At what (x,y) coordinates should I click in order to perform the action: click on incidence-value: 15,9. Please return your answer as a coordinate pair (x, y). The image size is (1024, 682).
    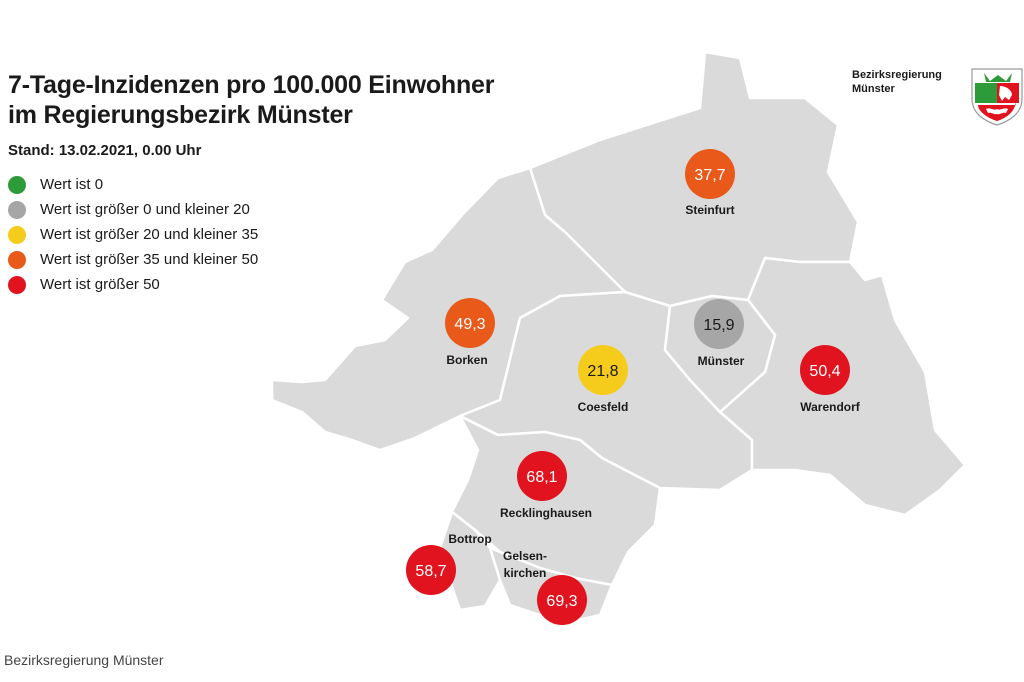
    Looking at the image, I should click on (718, 325).